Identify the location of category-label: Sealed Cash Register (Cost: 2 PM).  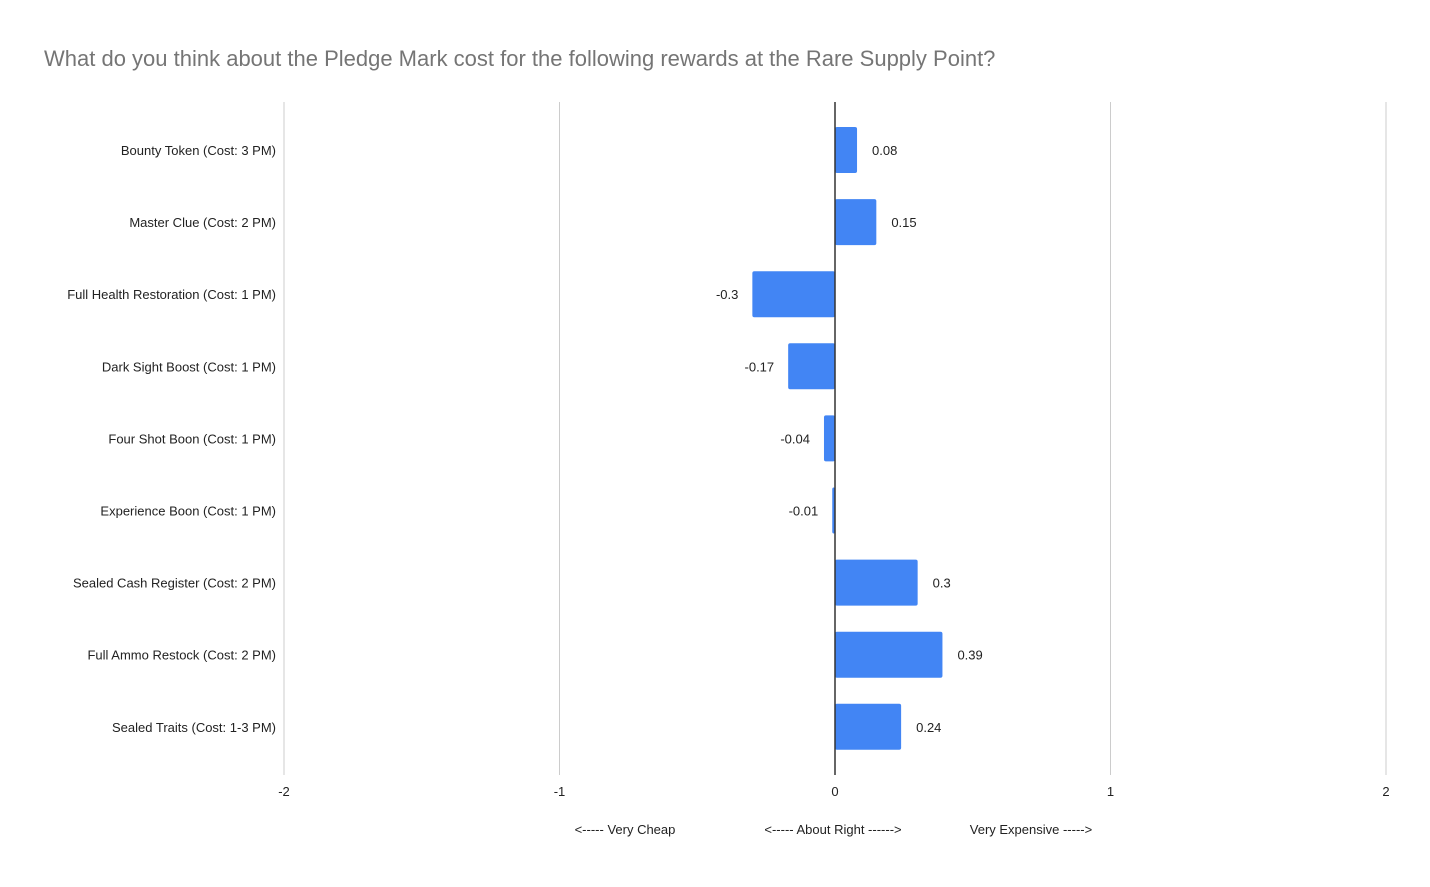
(174, 583).